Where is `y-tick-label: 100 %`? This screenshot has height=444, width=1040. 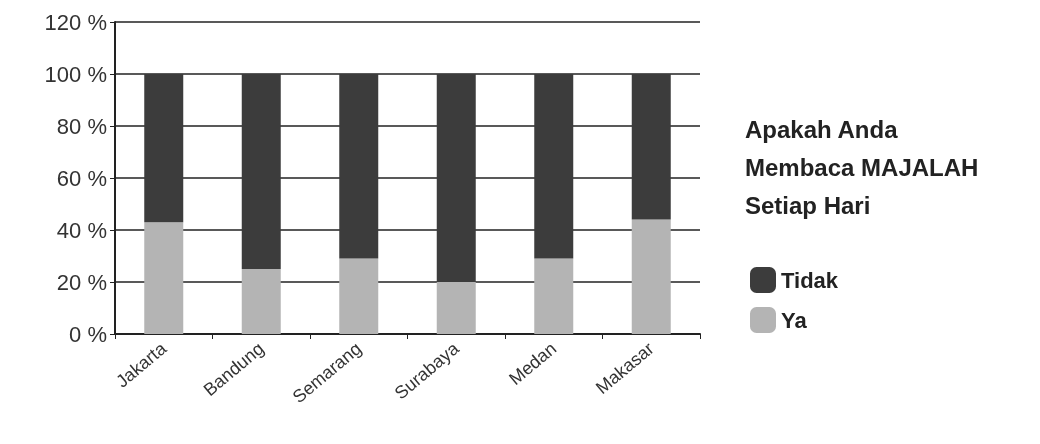
y-tick-label: 100 % is located at coordinates (75, 74).